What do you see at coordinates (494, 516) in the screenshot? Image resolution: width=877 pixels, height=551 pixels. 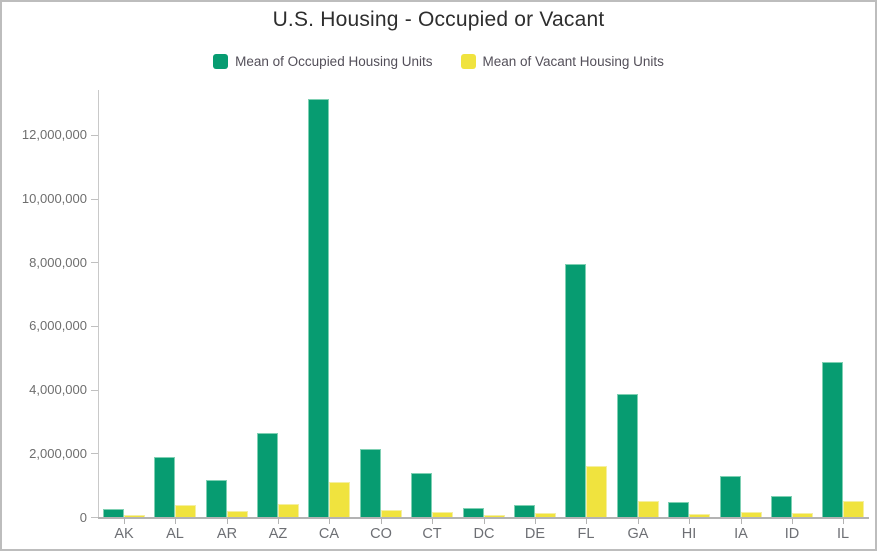 I see `bar-vacant-DC` at bounding box center [494, 516].